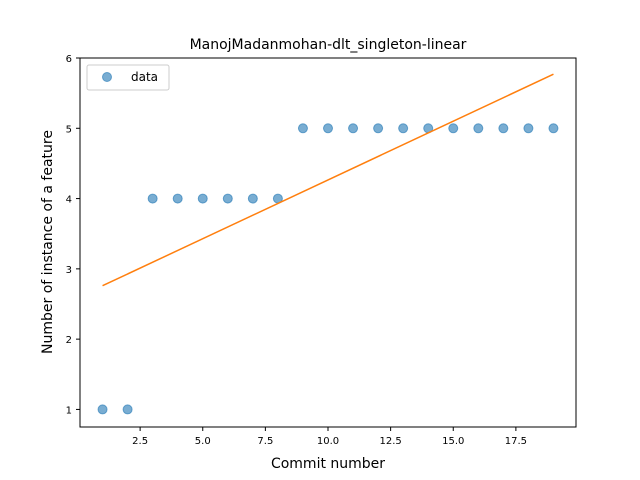 The image size is (640, 480). What do you see at coordinates (328, 464) in the screenshot?
I see `x-axis-label: Commit number` at bounding box center [328, 464].